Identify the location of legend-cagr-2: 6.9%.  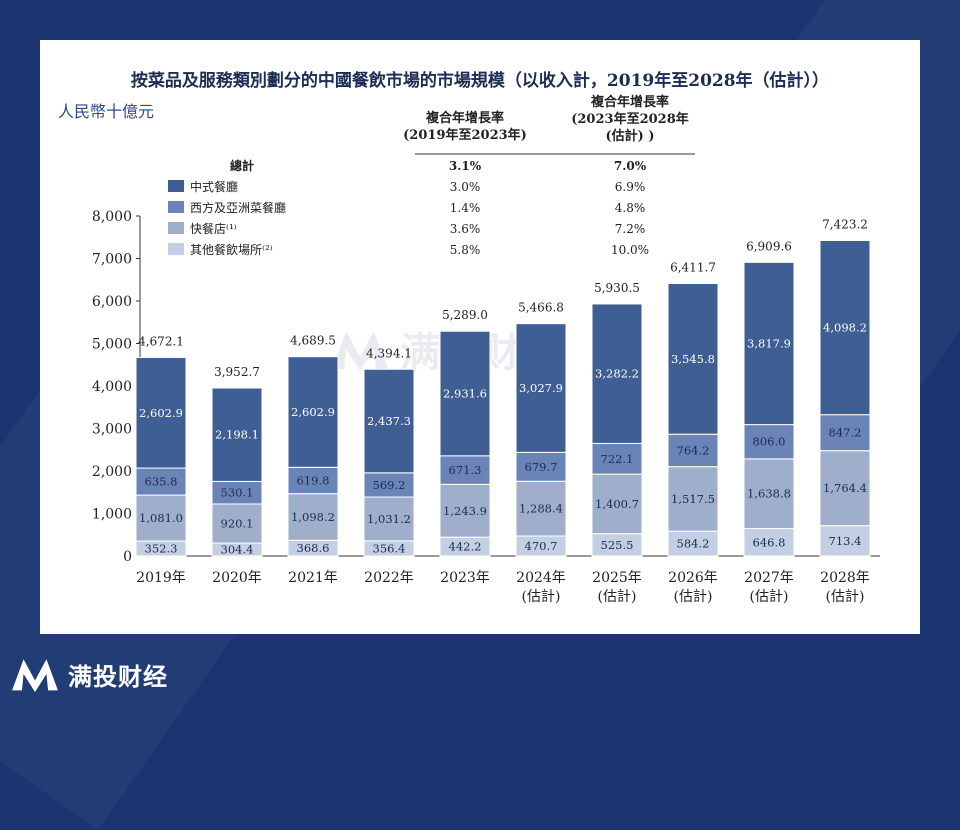
(630, 187).